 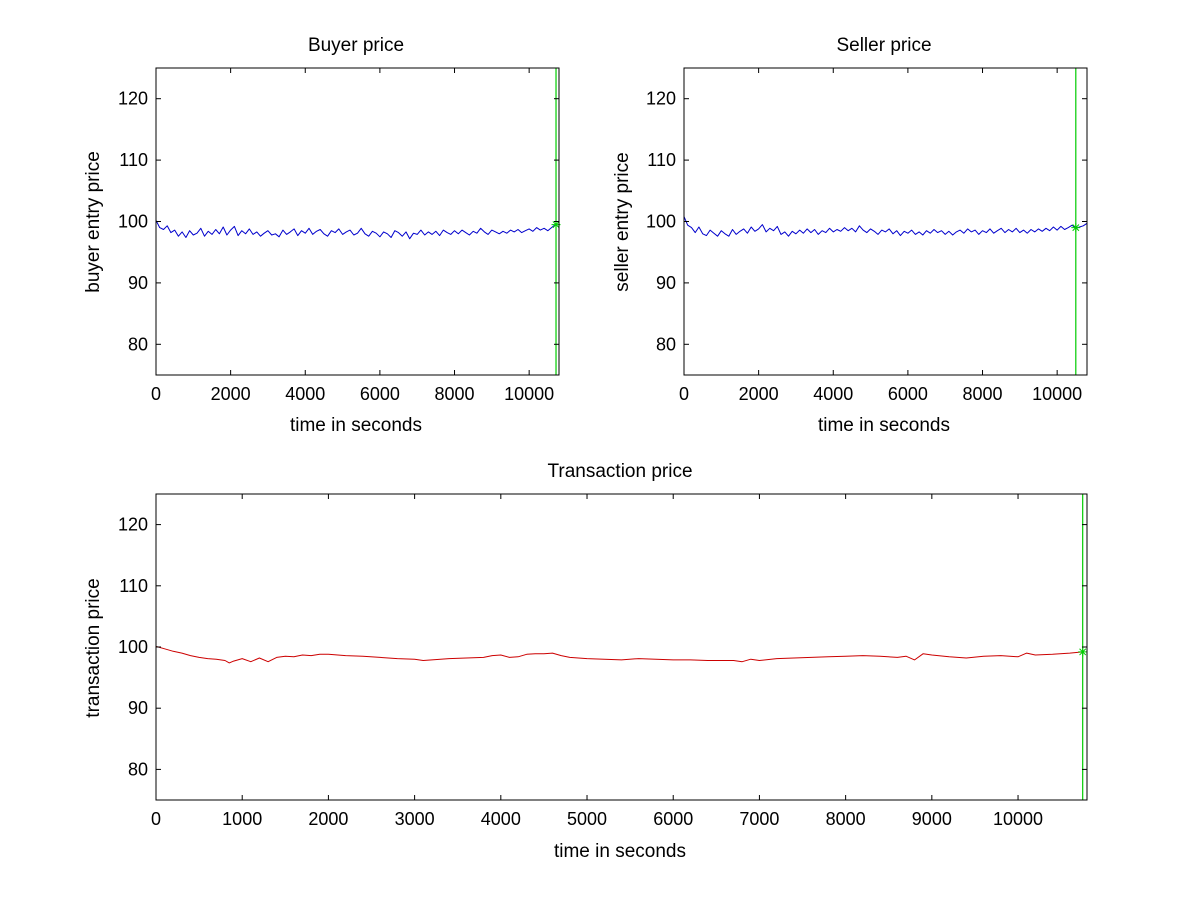 I want to click on buyer-price-ytick-label: 90, so click(x=138, y=283).